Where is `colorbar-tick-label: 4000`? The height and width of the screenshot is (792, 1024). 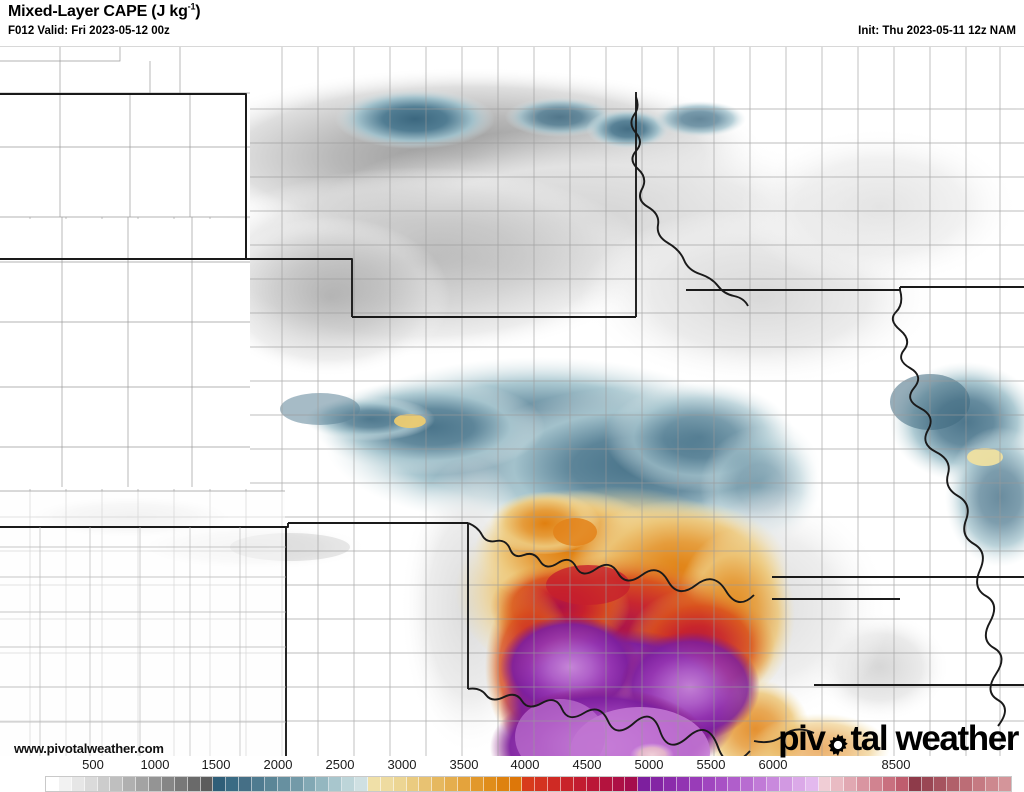
colorbar-tick-label: 4000 is located at coordinates (525, 764).